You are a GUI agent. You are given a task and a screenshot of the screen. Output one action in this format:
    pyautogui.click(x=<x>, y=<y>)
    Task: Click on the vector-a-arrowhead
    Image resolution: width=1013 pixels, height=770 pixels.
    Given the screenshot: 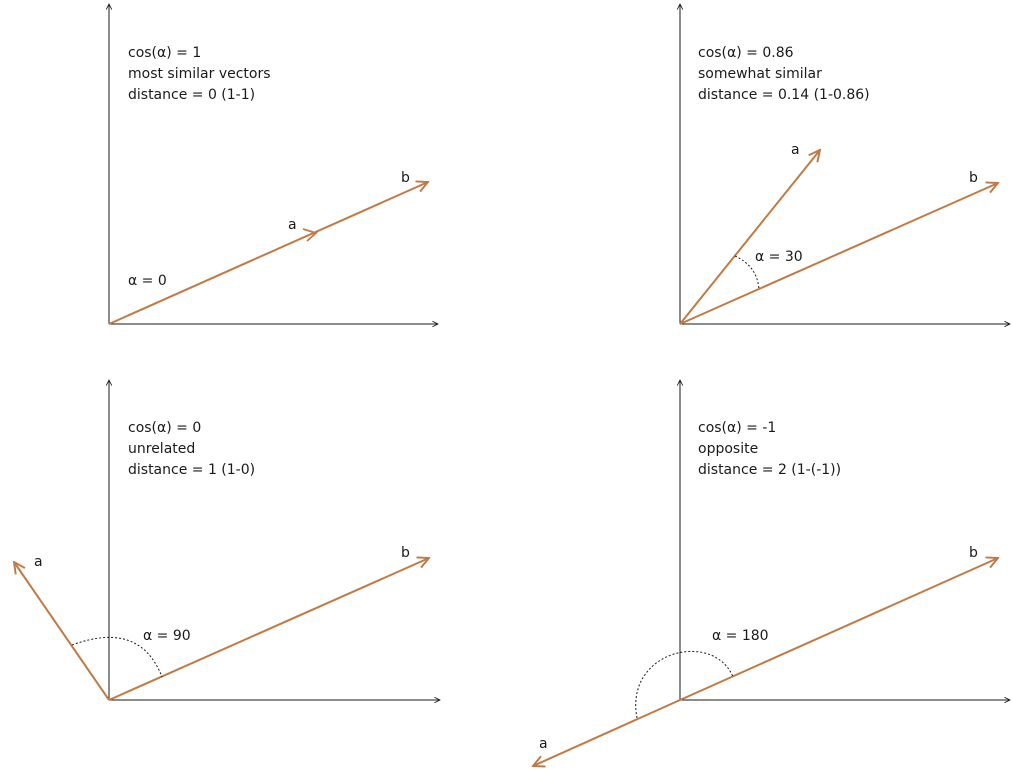 What is the action you would take?
    pyautogui.click(x=310, y=235)
    